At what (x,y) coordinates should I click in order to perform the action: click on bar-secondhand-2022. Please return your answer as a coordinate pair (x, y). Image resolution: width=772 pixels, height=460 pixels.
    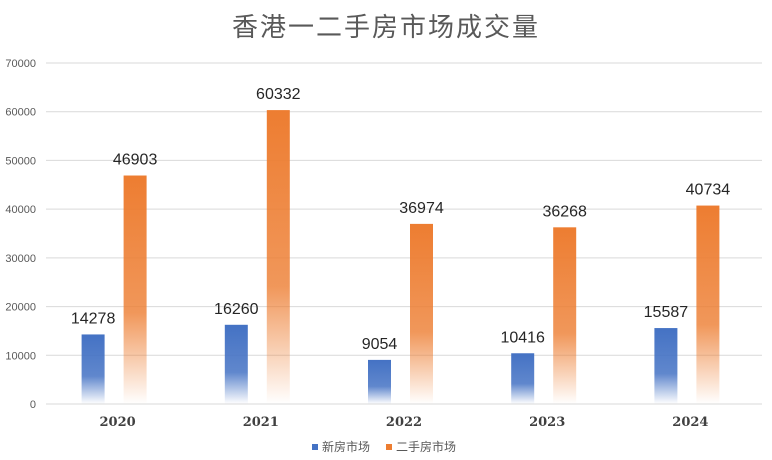
    Looking at the image, I should click on (421, 313).